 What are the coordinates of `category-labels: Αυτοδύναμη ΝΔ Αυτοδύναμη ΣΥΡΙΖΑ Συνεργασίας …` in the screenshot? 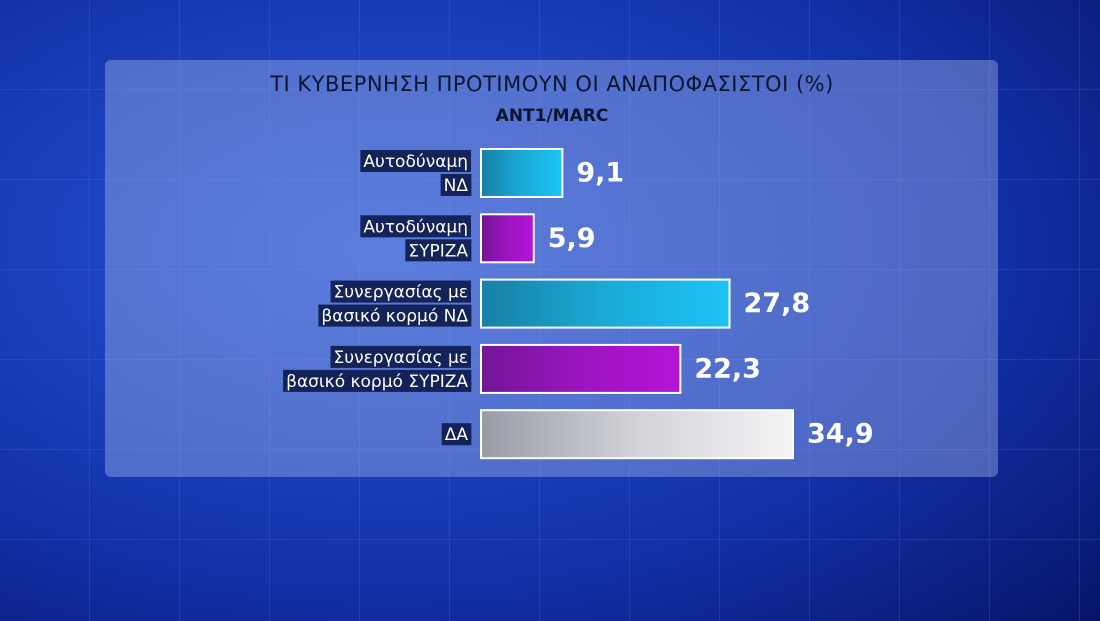 It's located at (377, 298).